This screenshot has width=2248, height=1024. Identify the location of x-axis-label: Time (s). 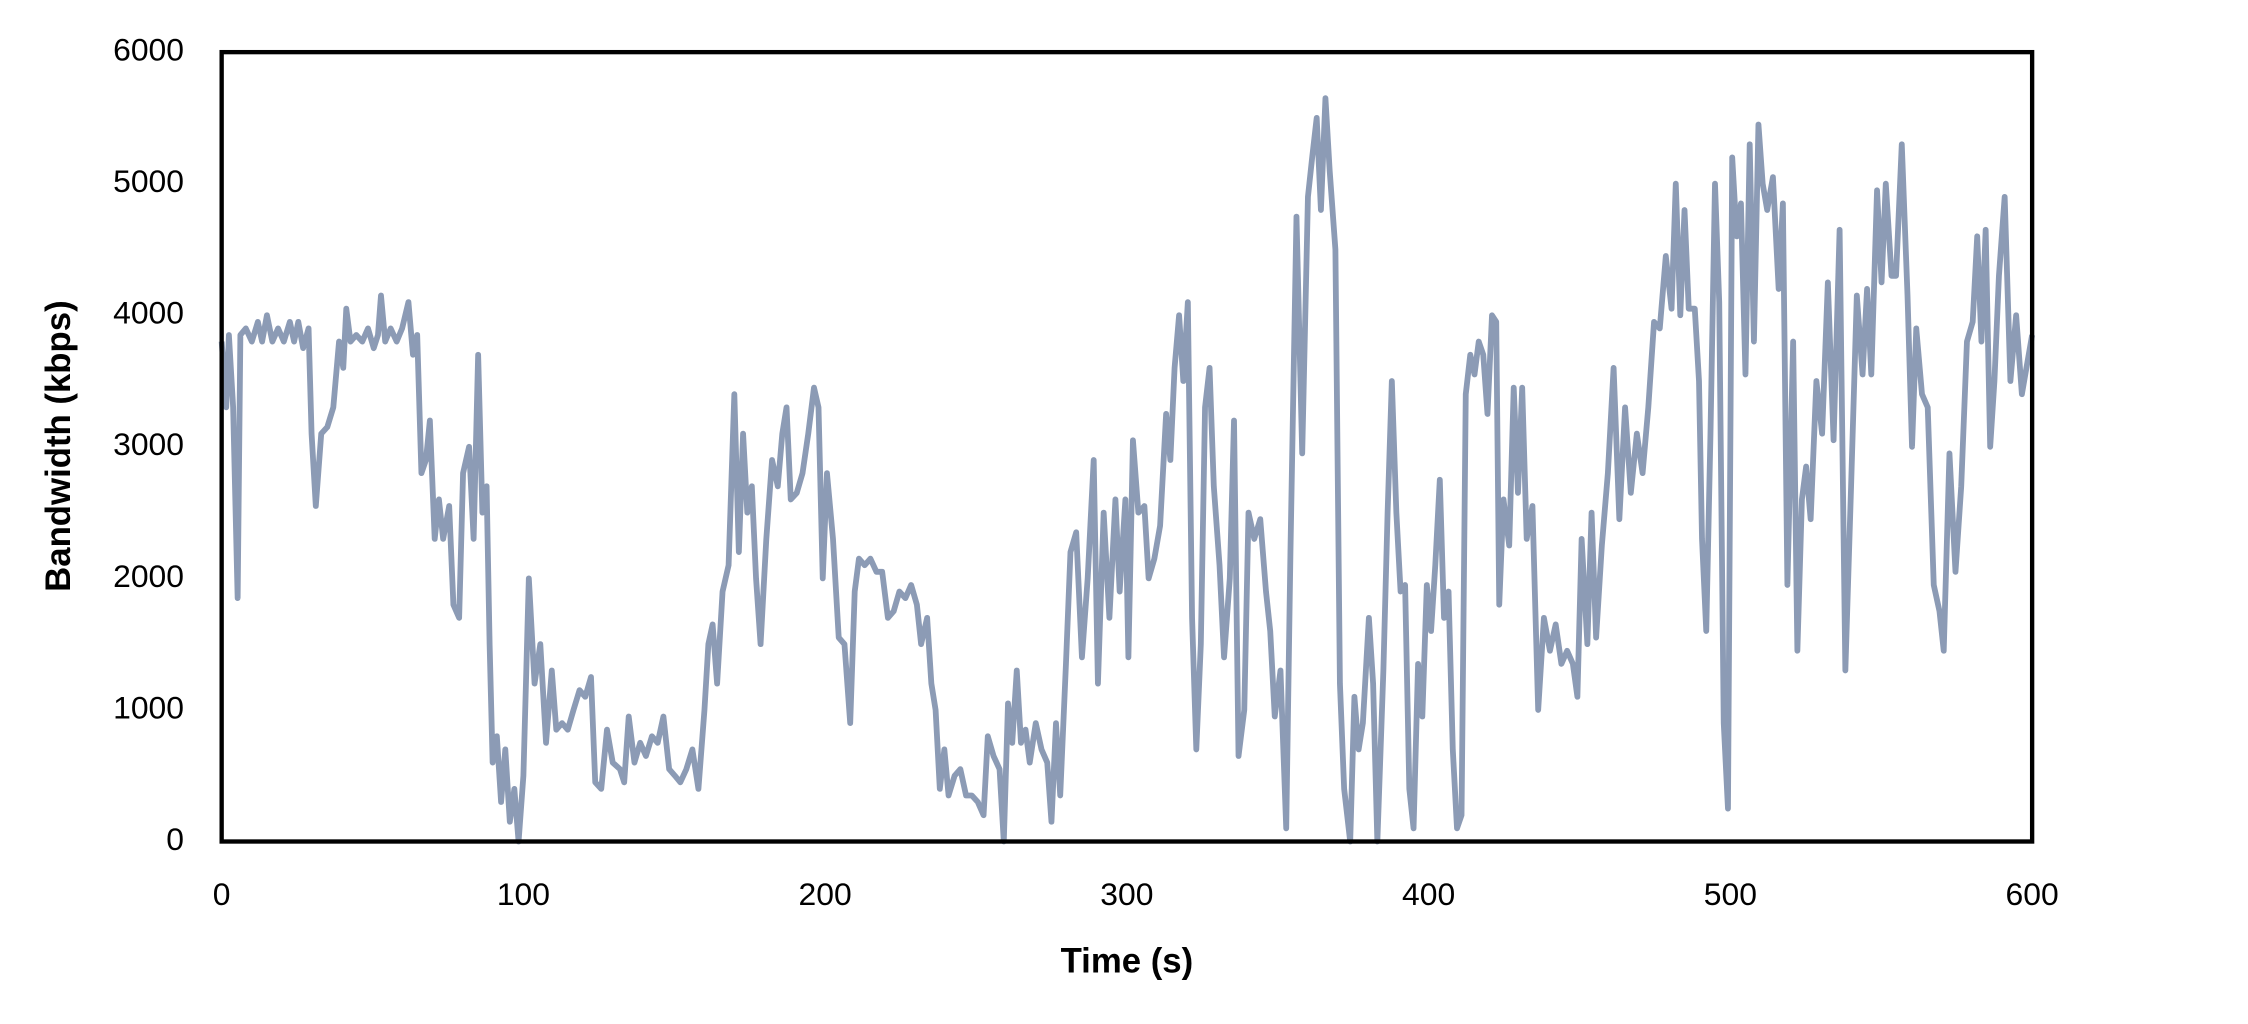
(1127, 961).